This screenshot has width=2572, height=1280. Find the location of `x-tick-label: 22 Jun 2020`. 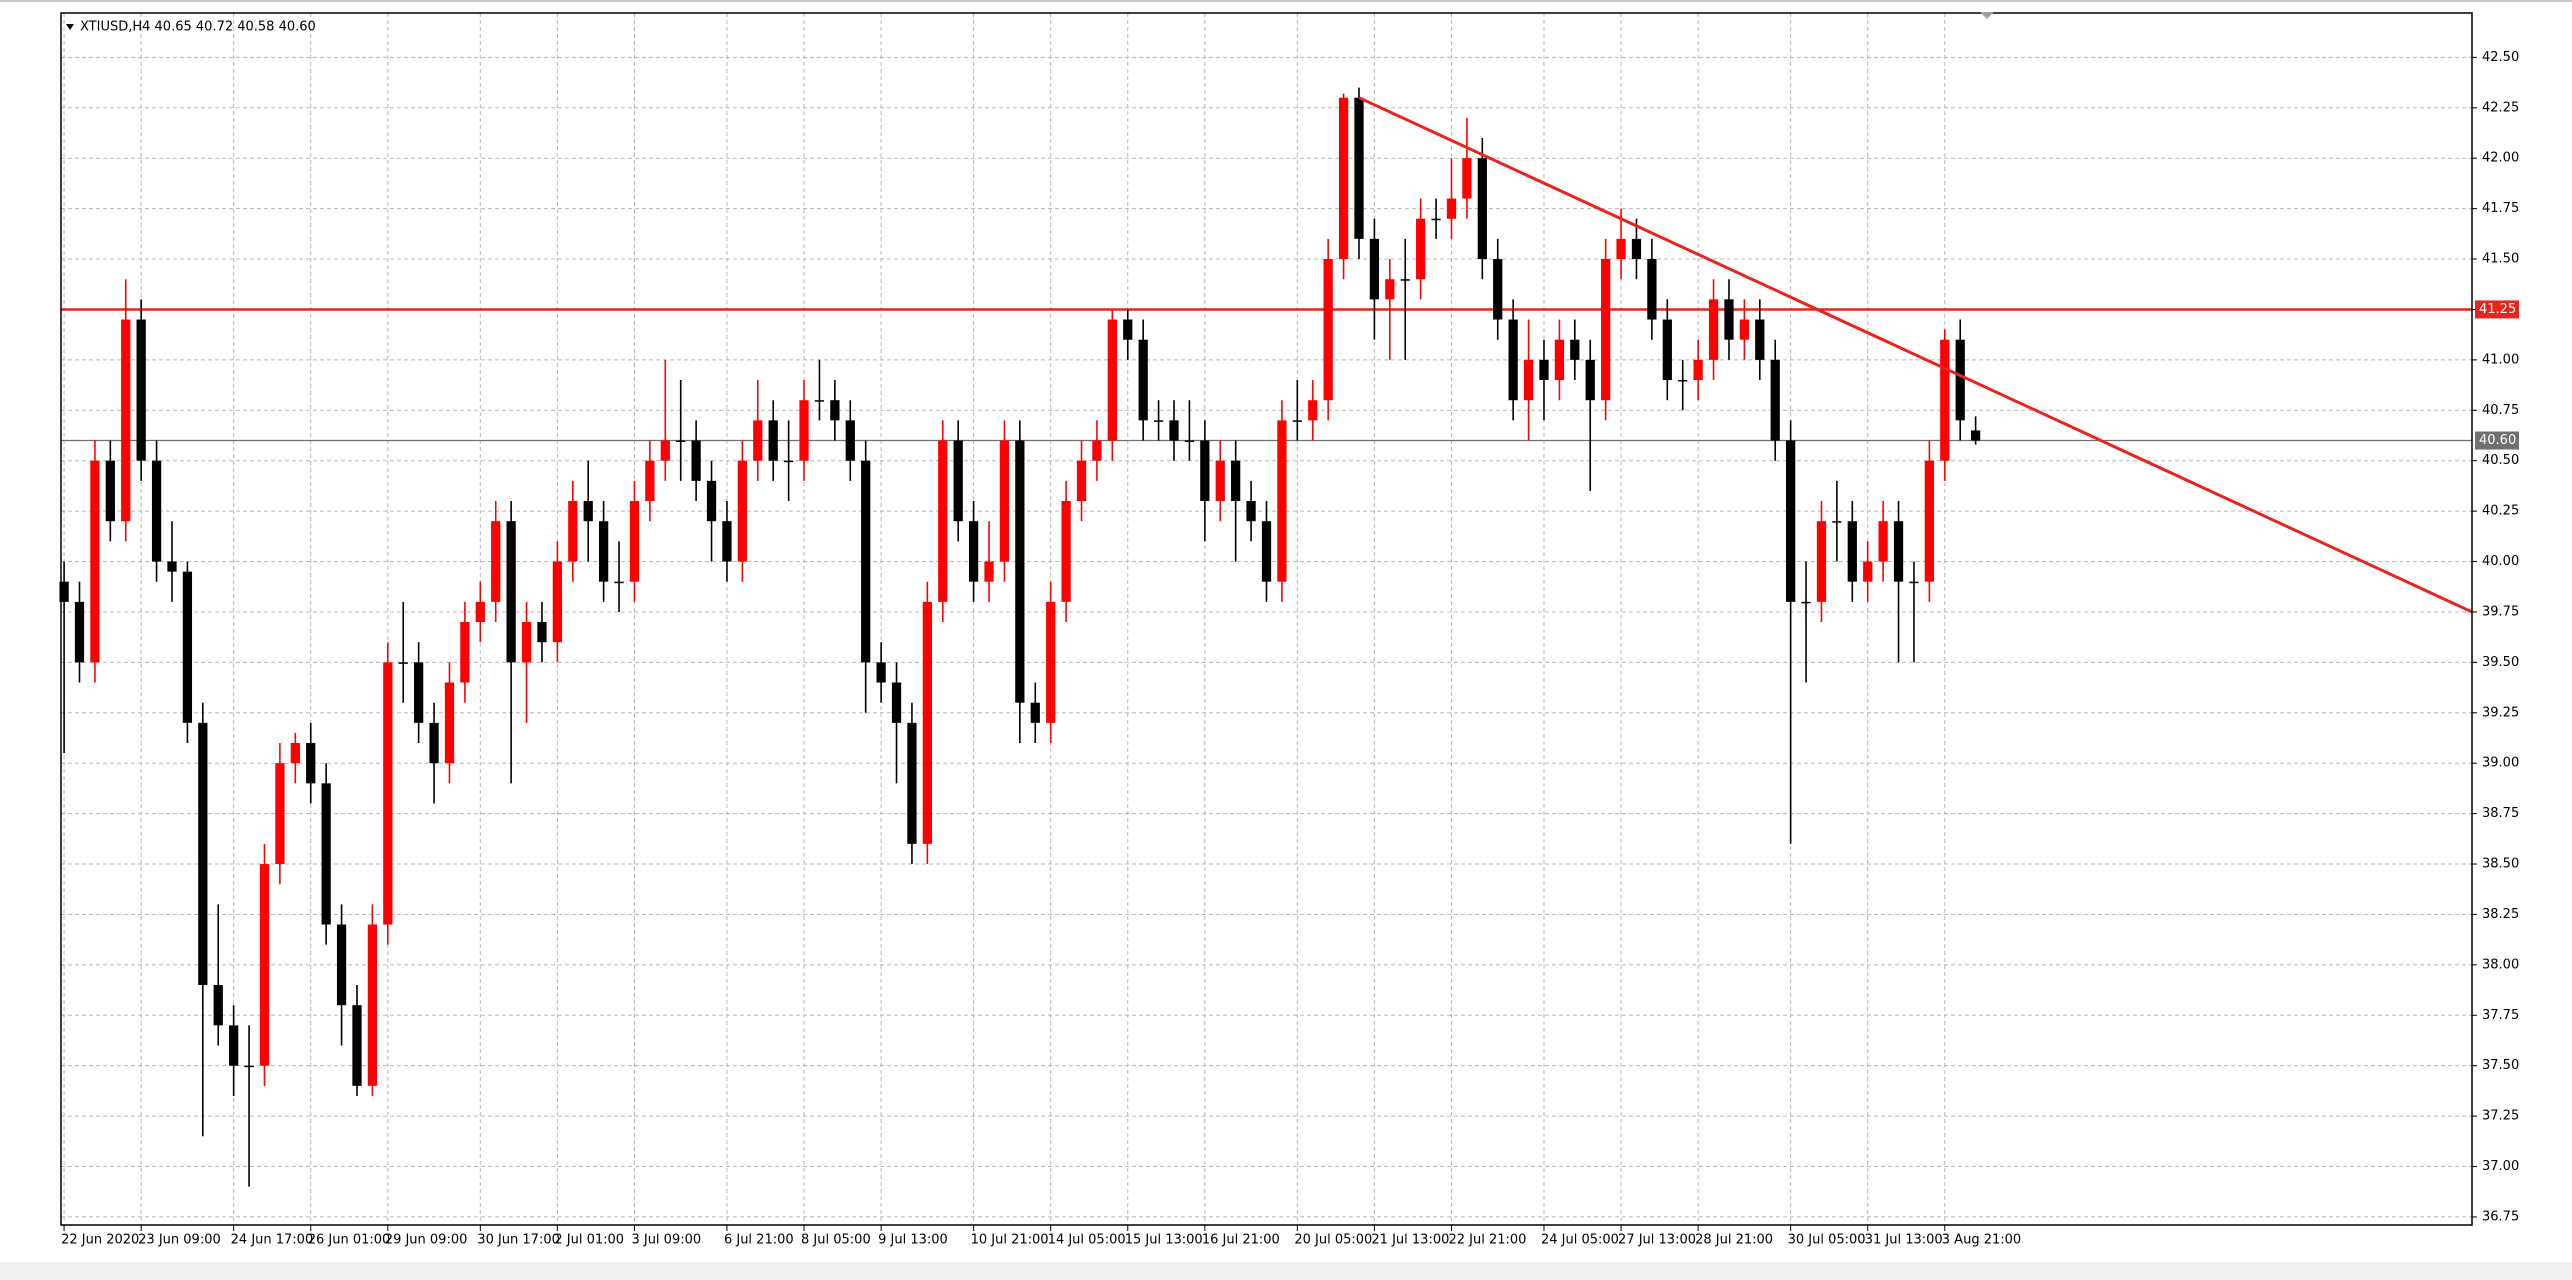

x-tick-label: 22 Jun 2020 is located at coordinates (100, 1240).